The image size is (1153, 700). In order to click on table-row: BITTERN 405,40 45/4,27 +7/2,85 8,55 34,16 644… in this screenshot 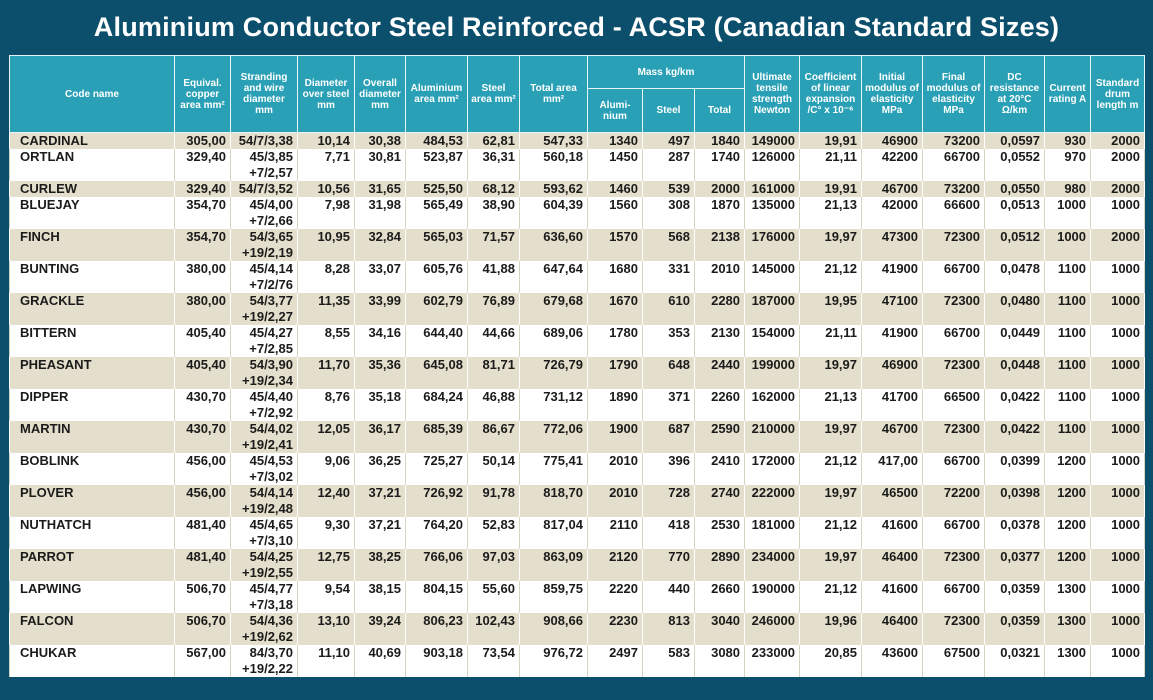, I will do `click(577, 341)`.